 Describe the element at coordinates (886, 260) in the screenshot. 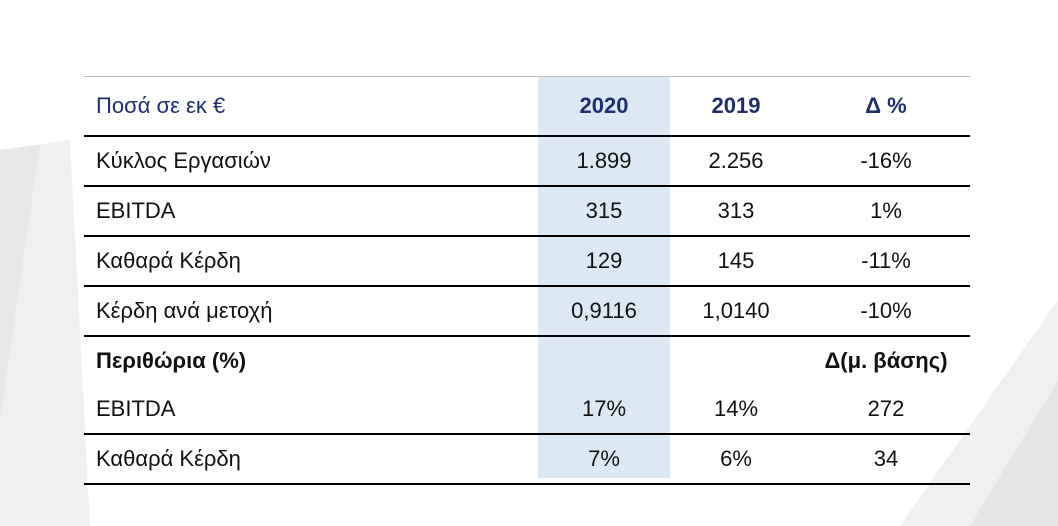

I see `value-delta: -11%` at that location.